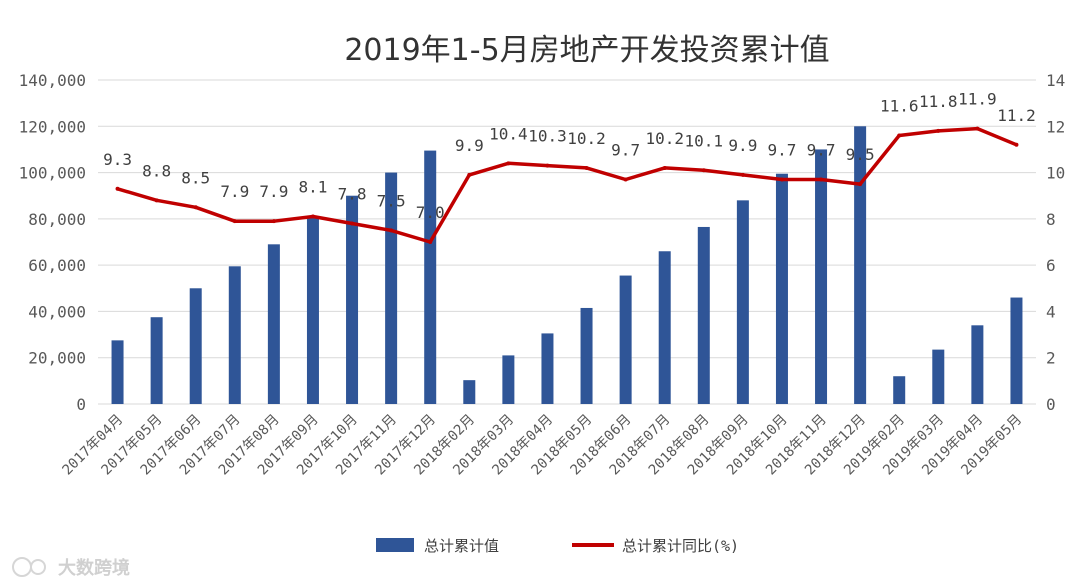 The height and width of the screenshot is (588, 1080). Describe the element at coordinates (1051, 265) in the screenshot. I see `y-right-tick-label: 6` at that location.